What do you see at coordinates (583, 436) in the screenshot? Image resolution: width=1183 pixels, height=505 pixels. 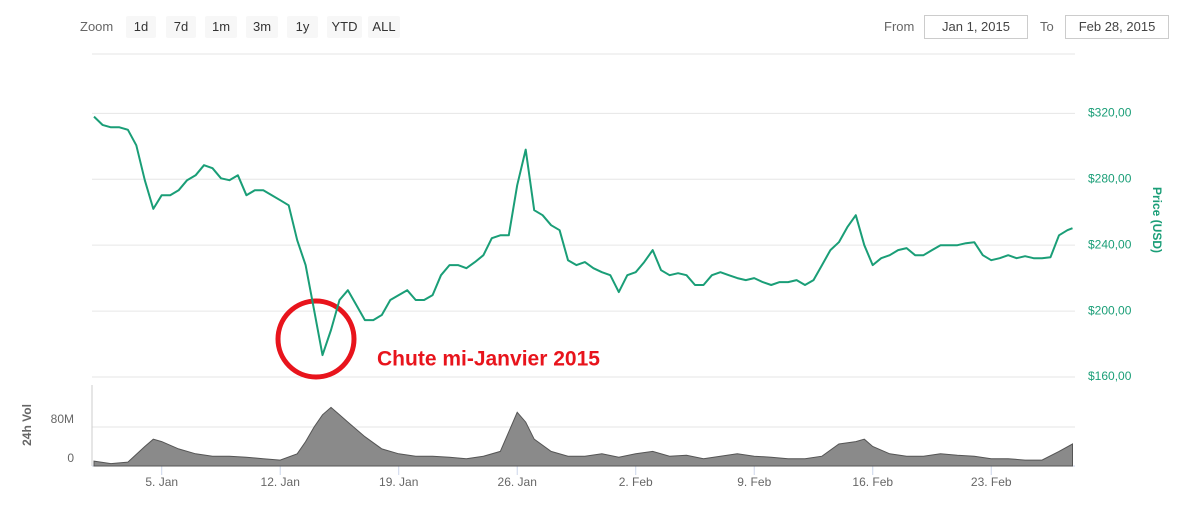 I see `volume-area` at bounding box center [583, 436].